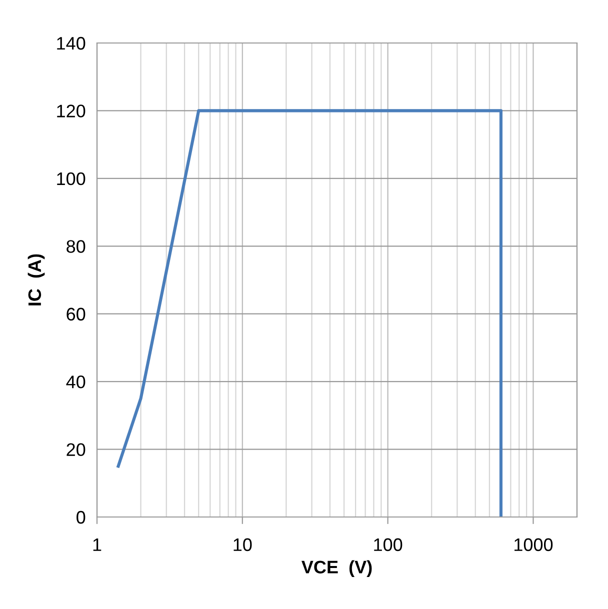 This screenshot has width=608, height=609. I want to click on y-tick-label: 120, so click(71, 111).